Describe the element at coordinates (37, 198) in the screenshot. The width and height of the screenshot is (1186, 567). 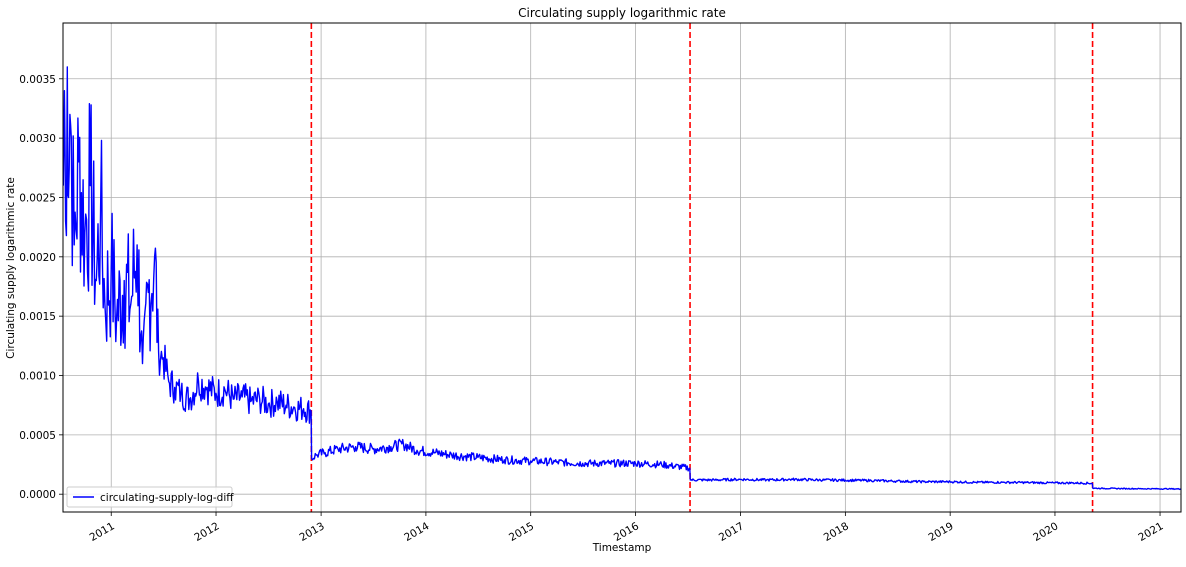
I see `y-tick-label: 0.0025` at that location.